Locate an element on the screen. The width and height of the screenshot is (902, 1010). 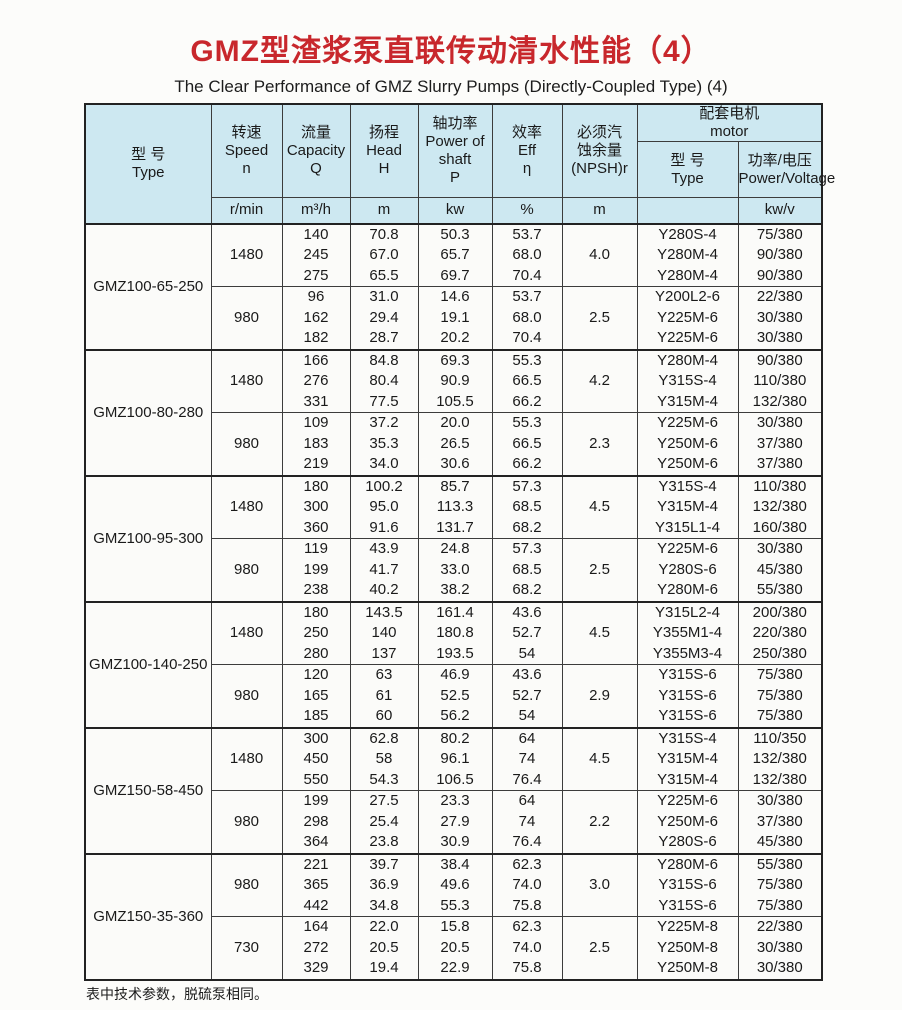
efficiency-cell-value: 68.5 is located at coordinates (527, 506).